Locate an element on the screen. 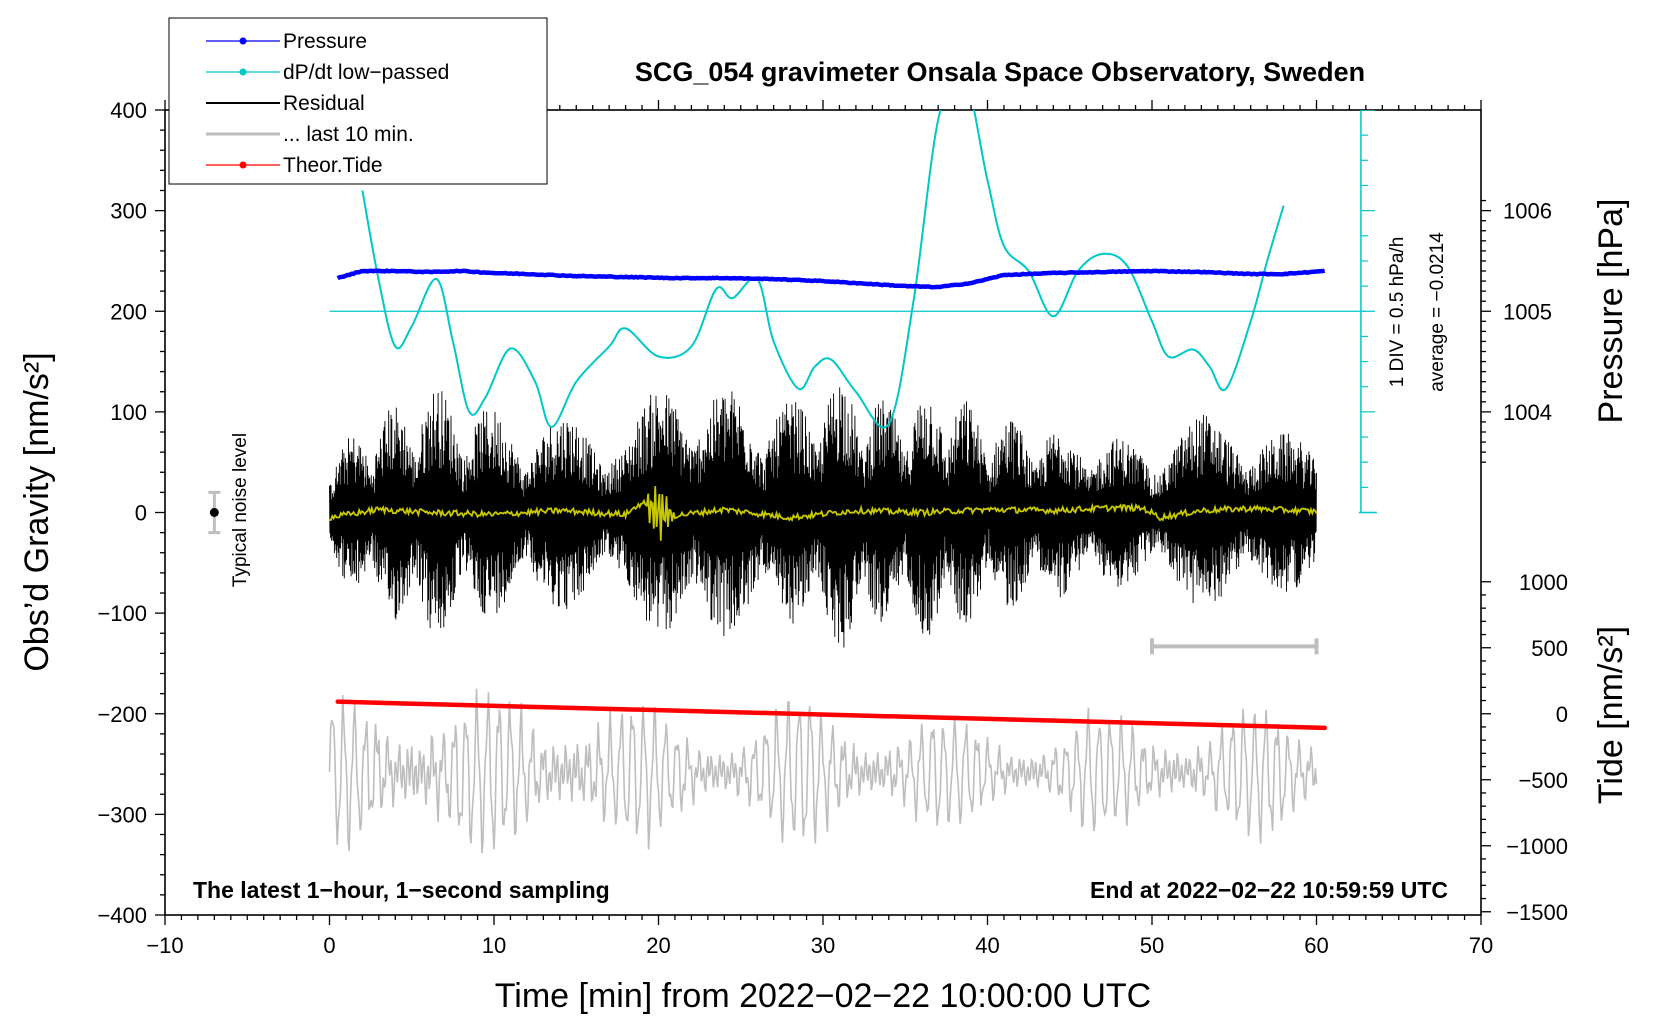 The width and height of the screenshot is (1660, 1020). last-10-min-series is located at coordinates (823, 771).